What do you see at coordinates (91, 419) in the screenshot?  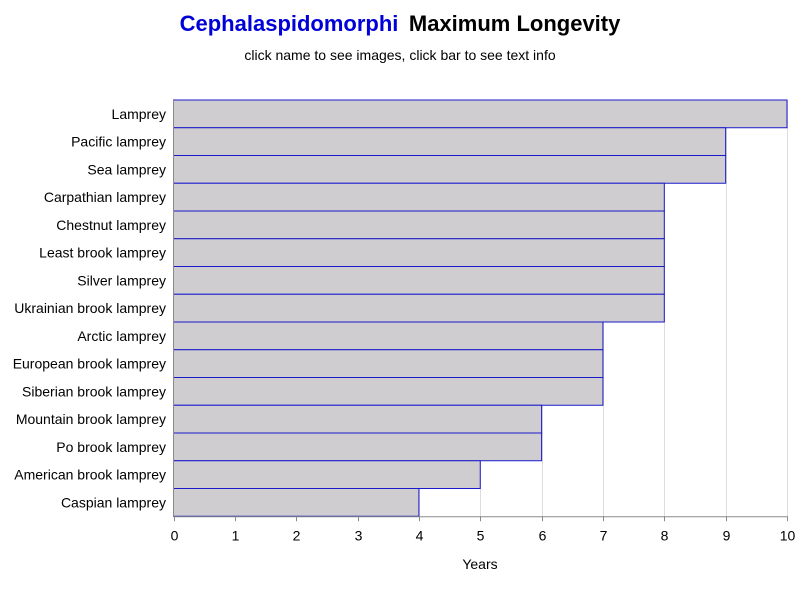 I see `category-label: Mountain brook lamprey` at bounding box center [91, 419].